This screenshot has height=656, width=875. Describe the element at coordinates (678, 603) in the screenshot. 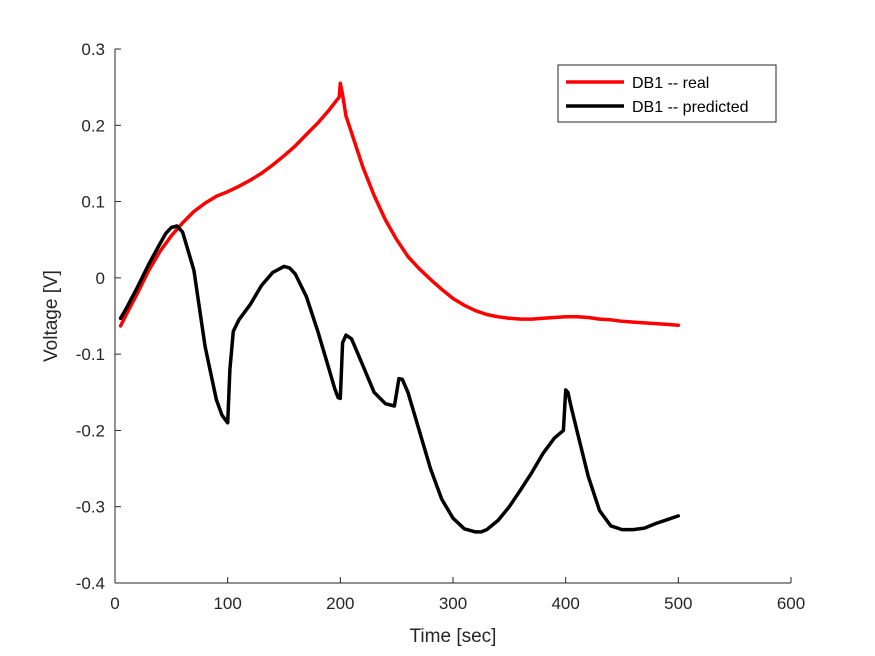

I see `x-tick-label: 500` at that location.